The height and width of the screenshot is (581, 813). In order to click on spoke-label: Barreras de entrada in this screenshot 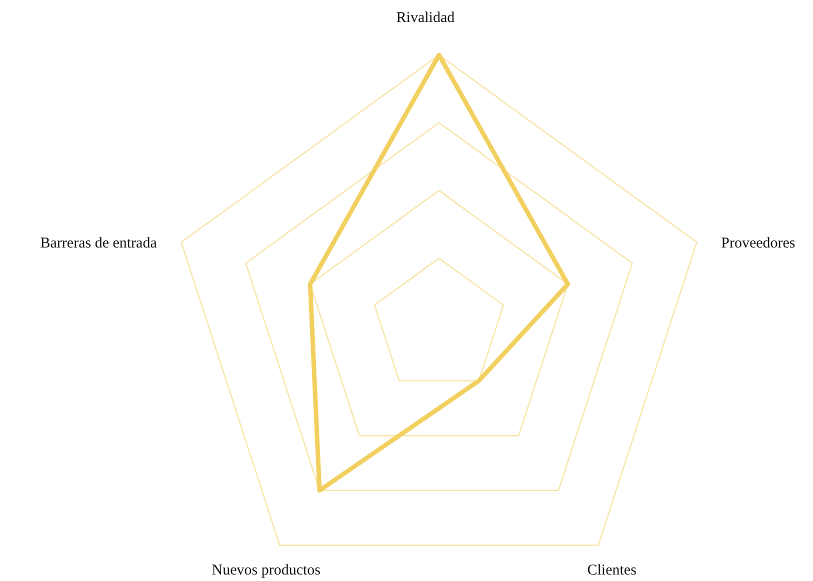, I will do `click(99, 243)`.